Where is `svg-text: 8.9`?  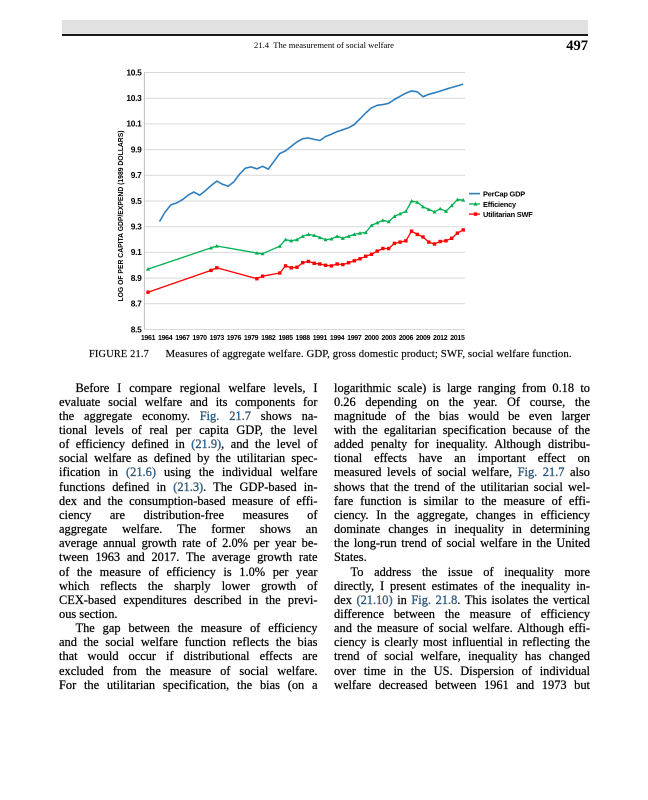
svg-text: 8.9 is located at coordinates (136, 278).